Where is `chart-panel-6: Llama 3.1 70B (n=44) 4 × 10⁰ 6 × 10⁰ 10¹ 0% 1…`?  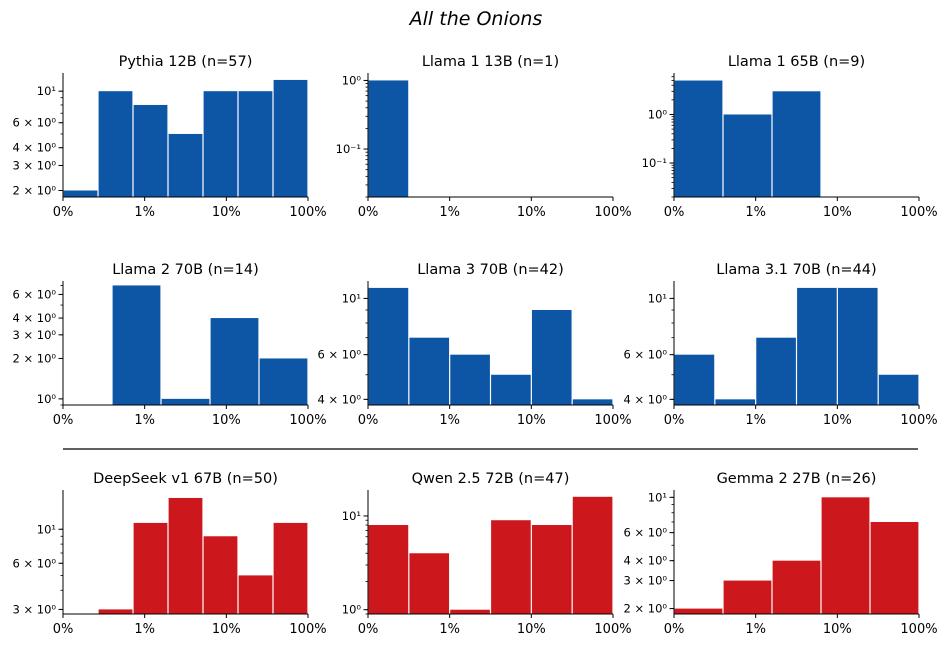 chart-panel-6: Llama 3.1 70B (n=44) 4 × 10⁰ 6 × 10⁰ 10¹ 0% 1… is located at coordinates (780, 345).